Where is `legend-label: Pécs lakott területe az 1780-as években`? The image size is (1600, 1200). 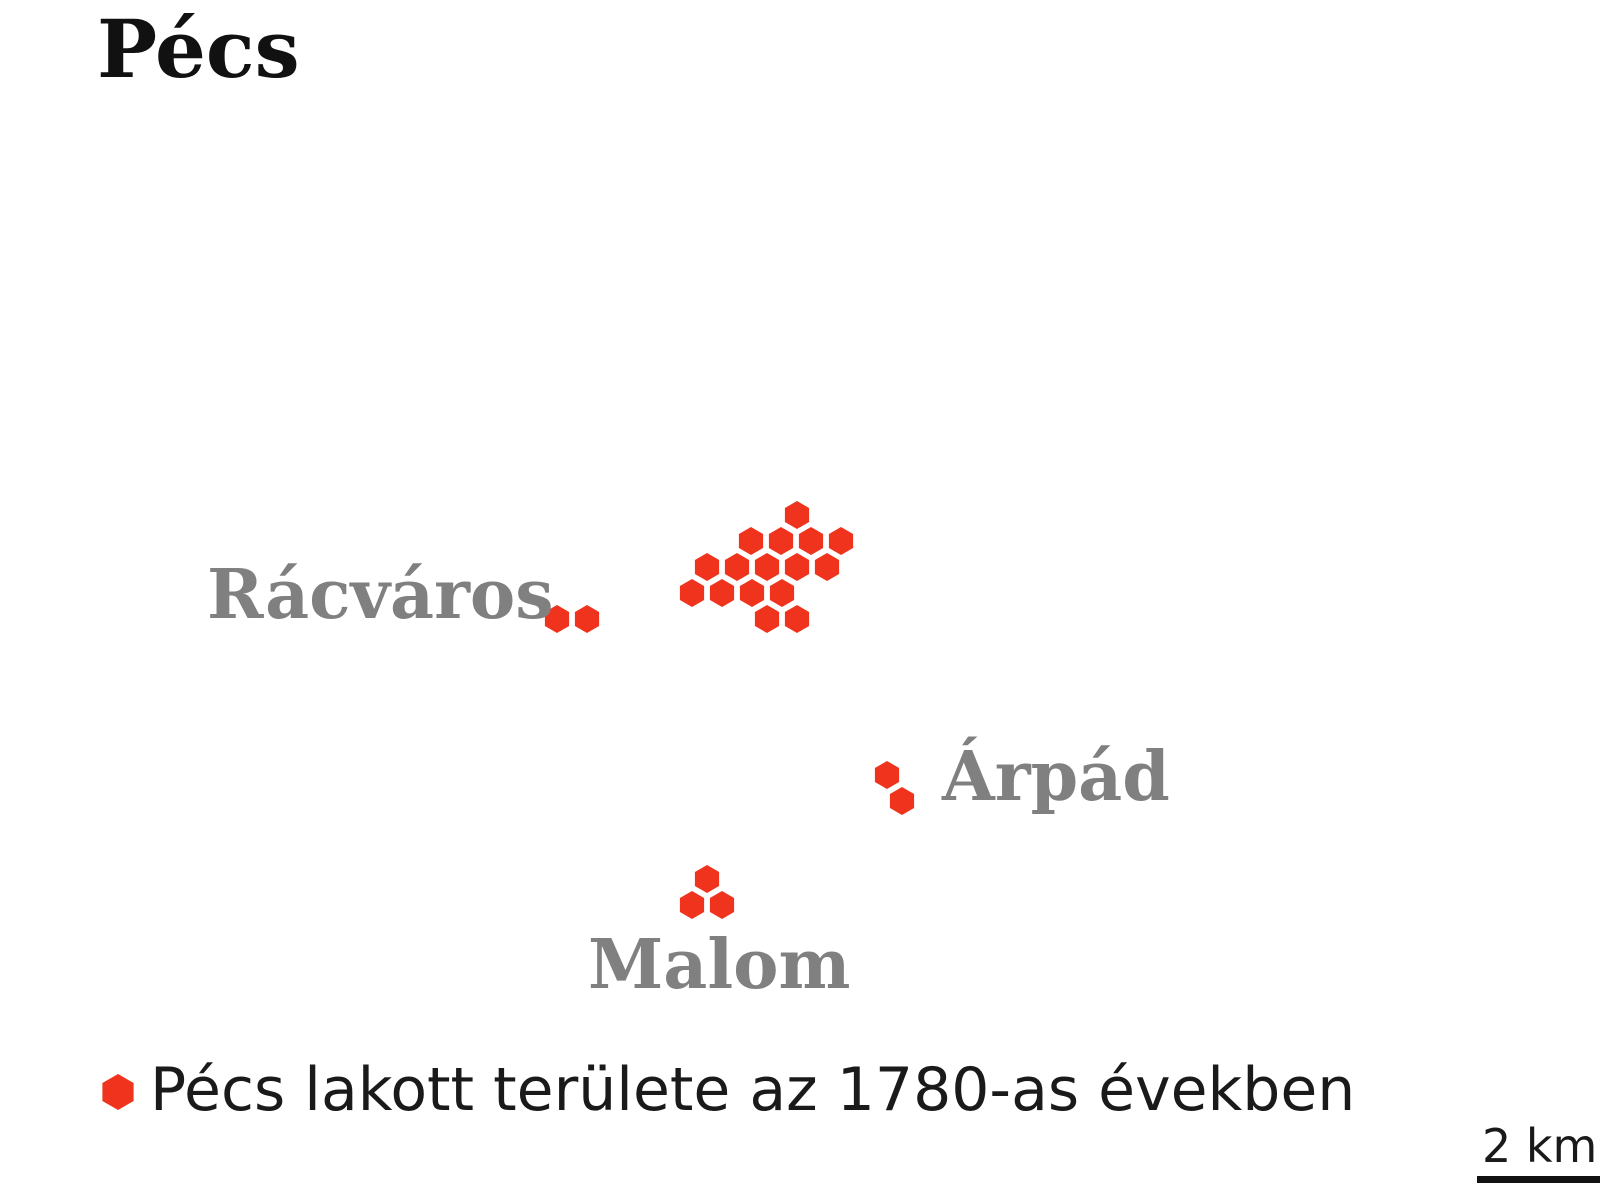 legend-label: Pécs lakott területe az 1780-as években is located at coordinates (752, 1090).